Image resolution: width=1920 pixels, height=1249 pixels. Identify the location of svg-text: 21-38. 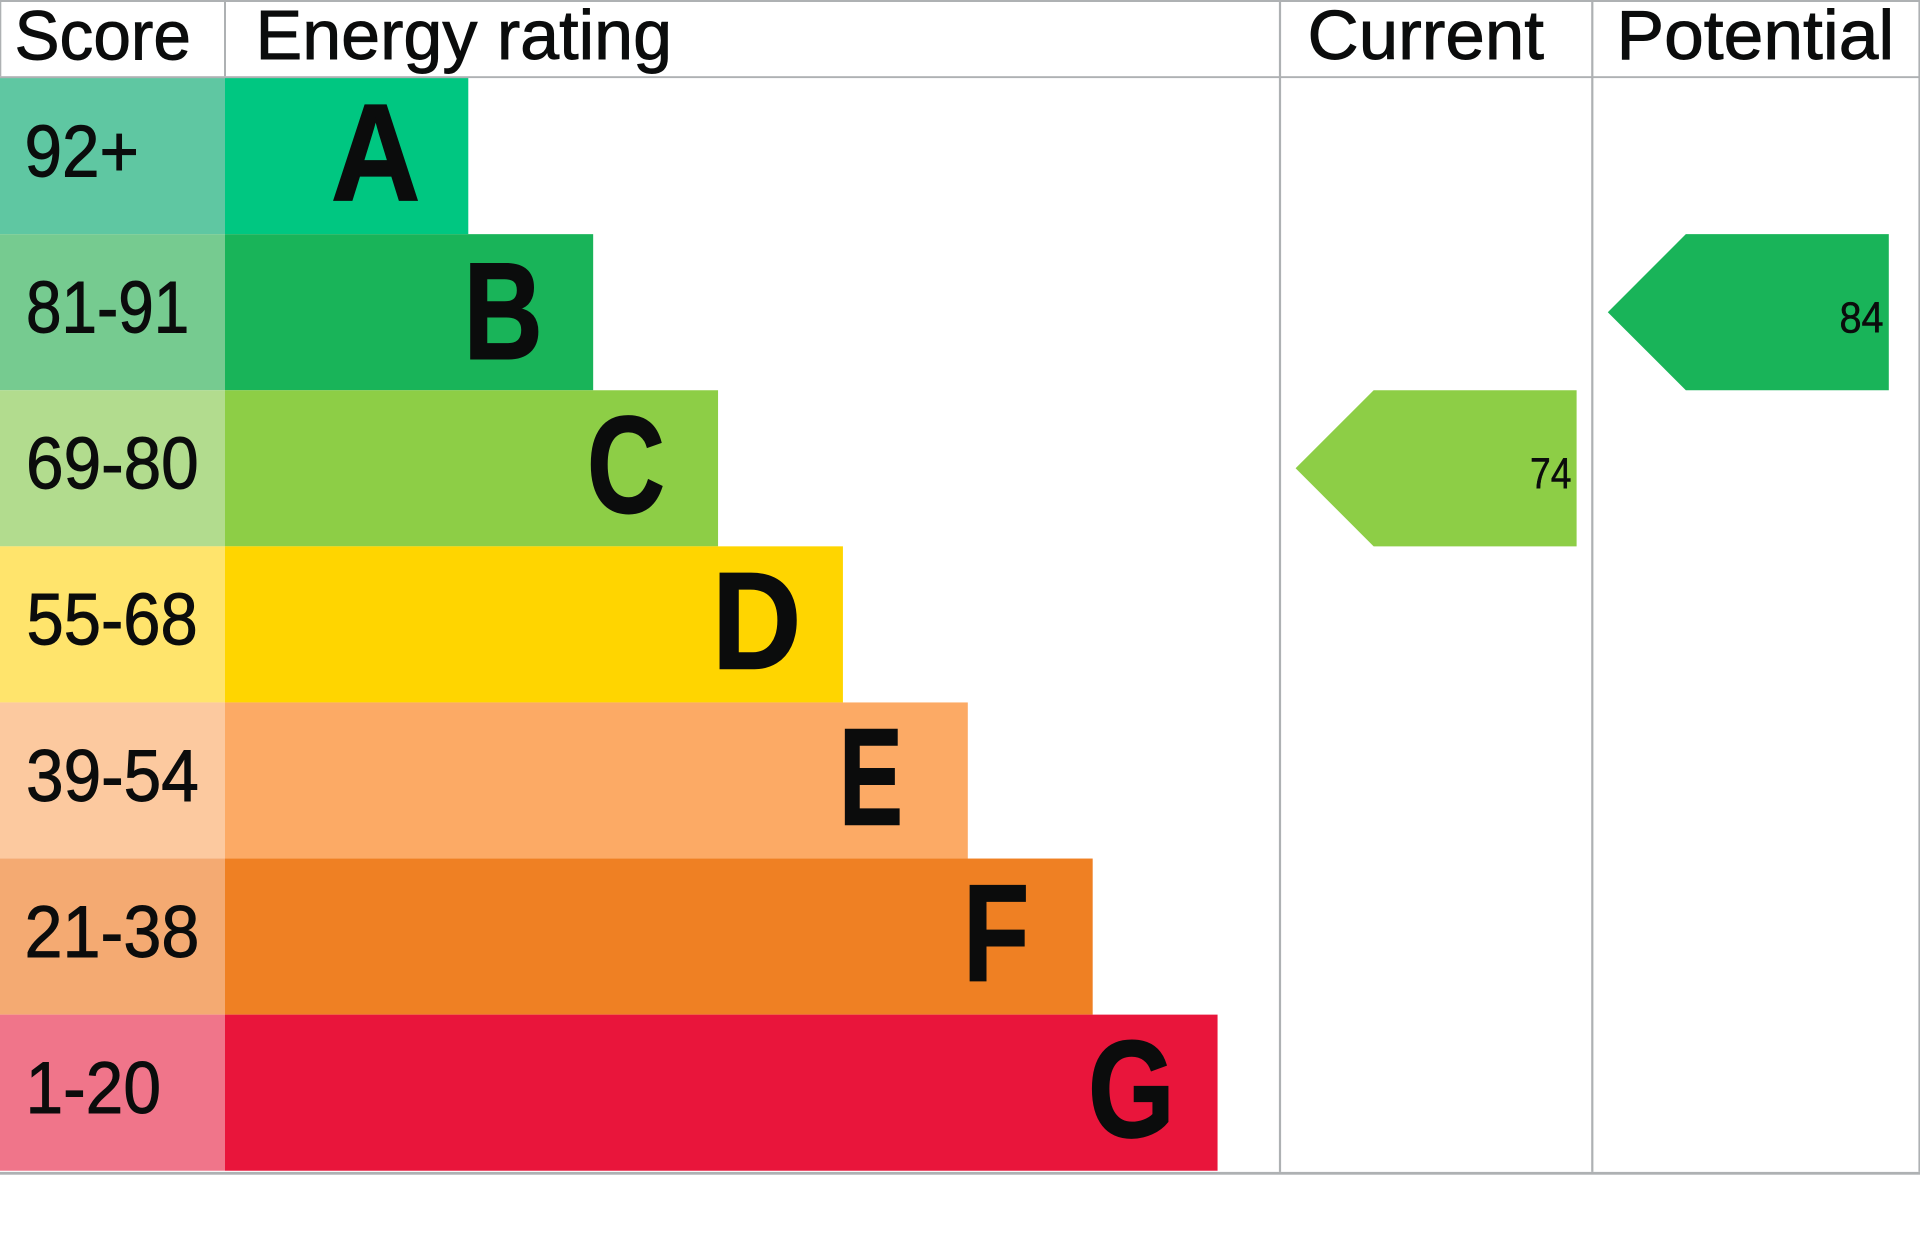
(112, 932).